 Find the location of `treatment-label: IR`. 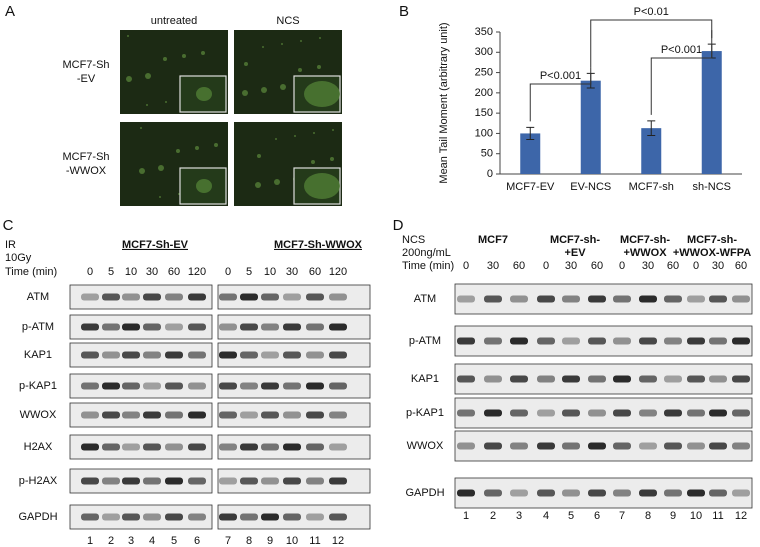

treatment-label: IR is located at coordinates (10, 245).